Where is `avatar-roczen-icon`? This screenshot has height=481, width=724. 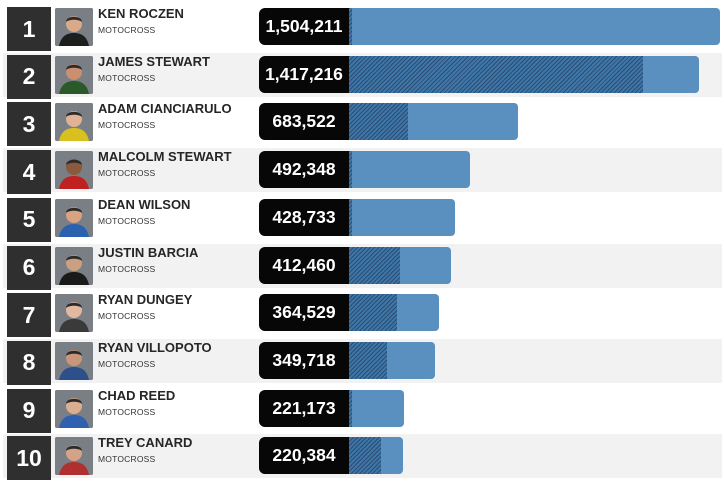
avatar-roczen-icon is located at coordinates (74, 27).